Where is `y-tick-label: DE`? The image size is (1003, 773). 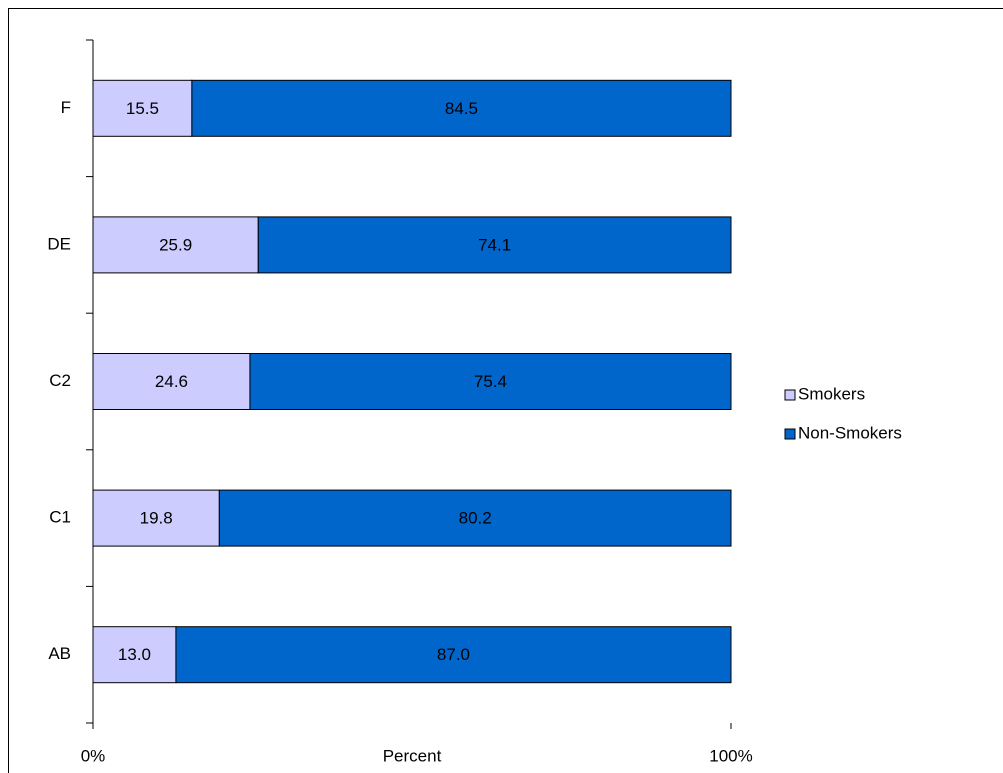 y-tick-label: DE is located at coordinates (59, 243).